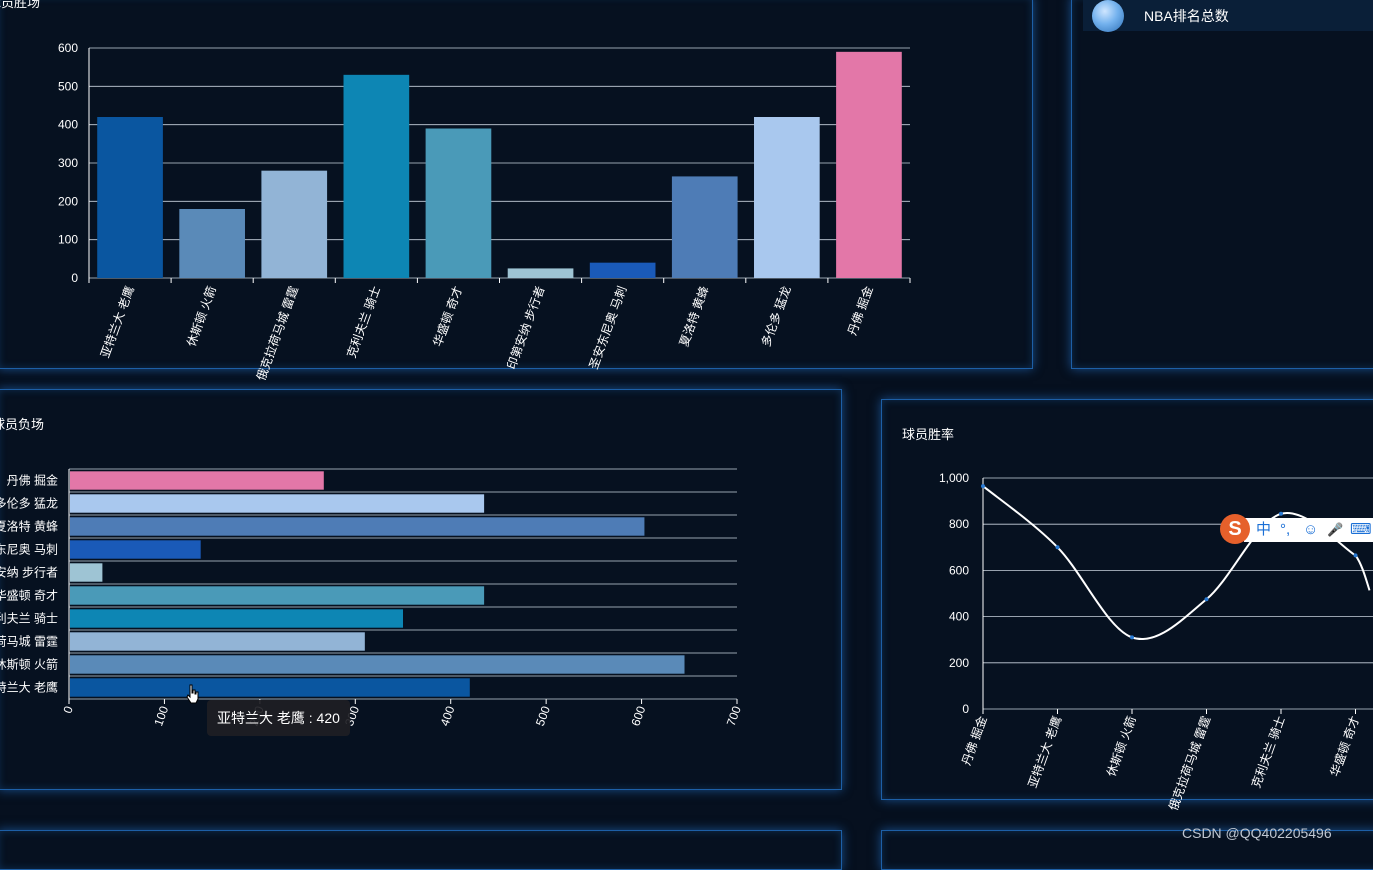  Describe the element at coordinates (1264, 529) in the screenshot. I see `ime-chinese-mode-button: 中` at that location.